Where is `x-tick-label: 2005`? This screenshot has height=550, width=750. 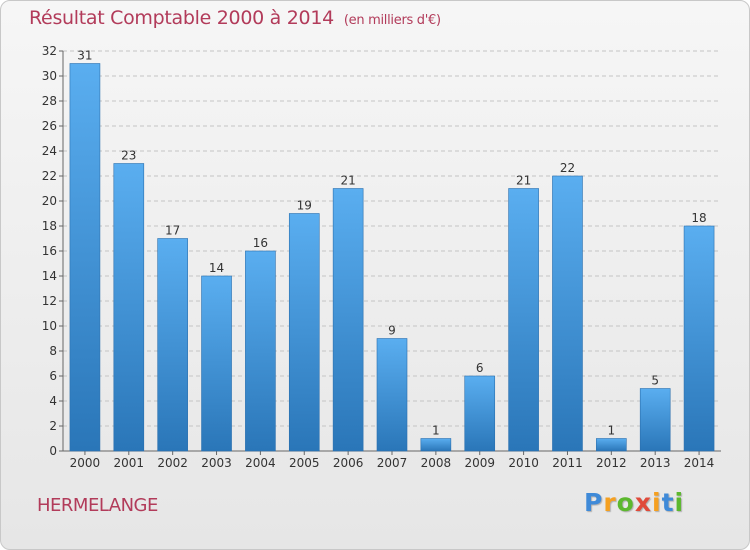
x-tick-label: 2005 is located at coordinates (304, 463).